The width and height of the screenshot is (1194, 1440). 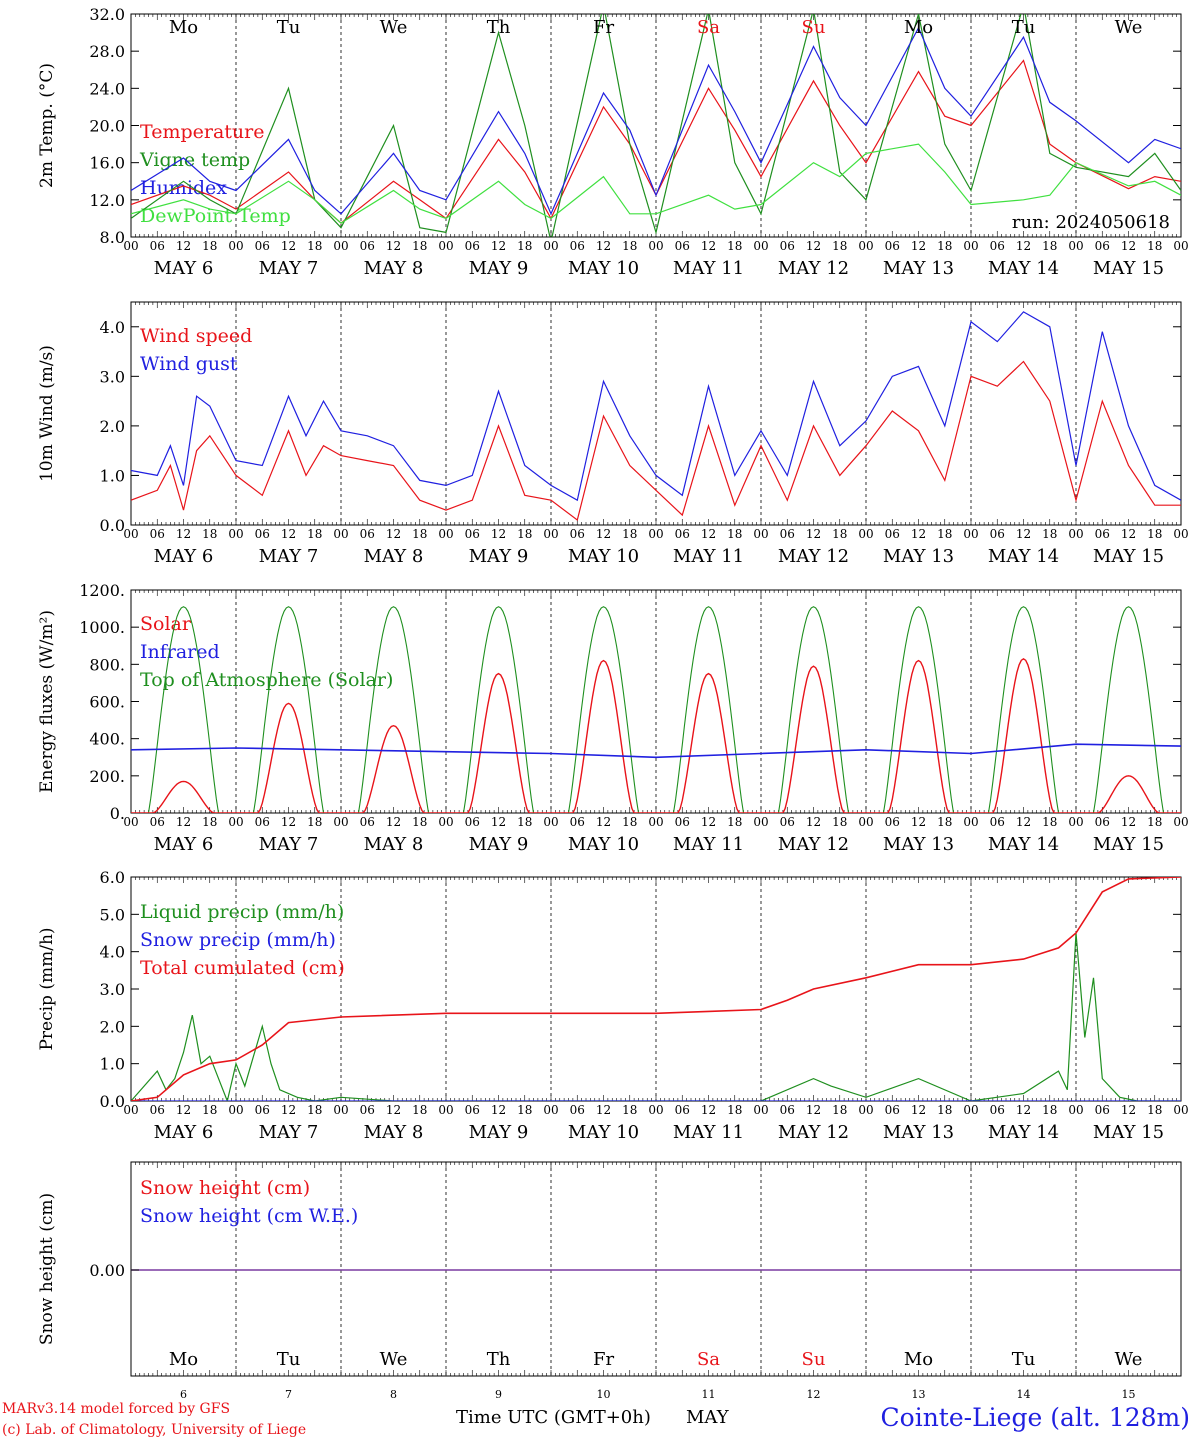 What do you see at coordinates (242, 912) in the screenshot?
I see `legend-liquid-precip-mm-h: Liquid precip (mm/h)` at bounding box center [242, 912].